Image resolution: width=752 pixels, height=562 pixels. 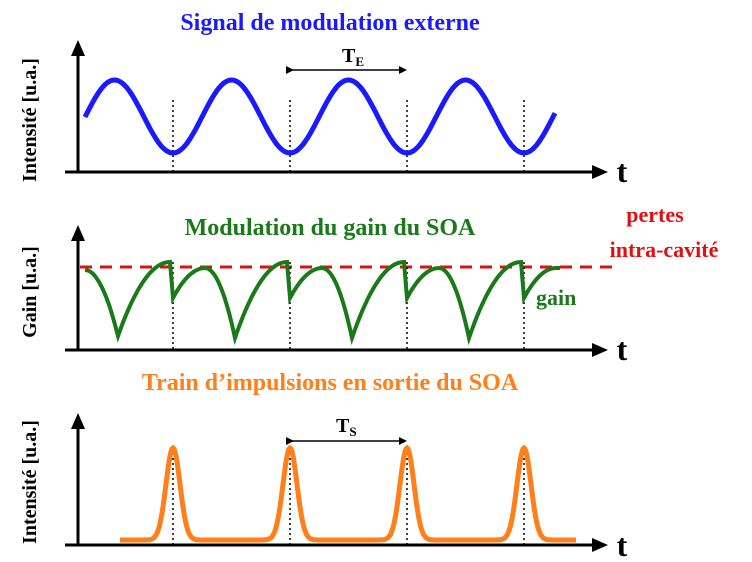 I want to click on period-sub: S, so click(x=352, y=431).